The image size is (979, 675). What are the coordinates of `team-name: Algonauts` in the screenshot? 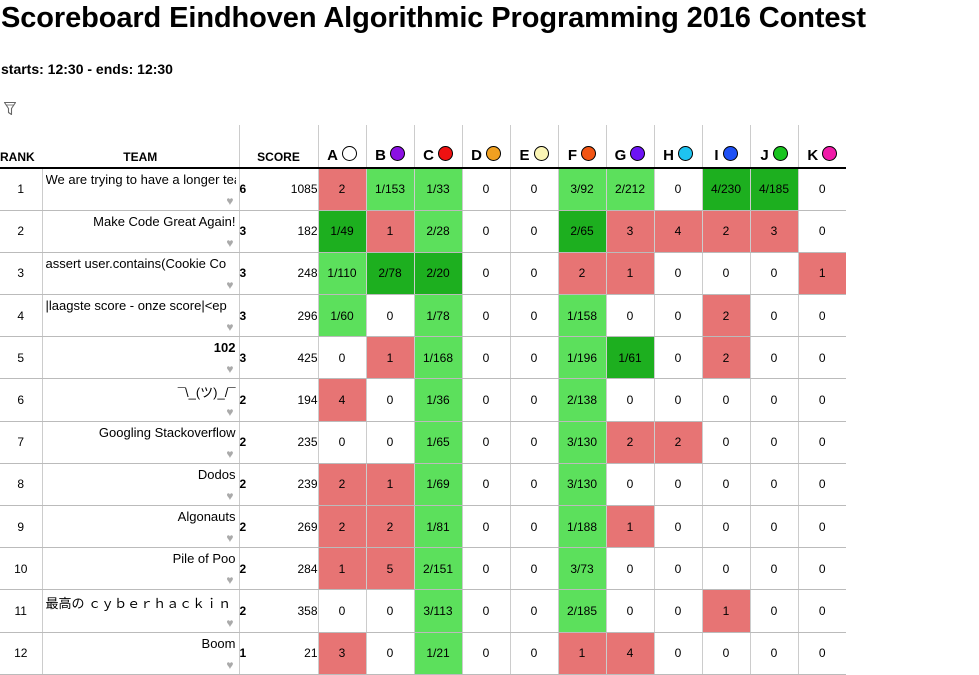 It's located at (206, 516).